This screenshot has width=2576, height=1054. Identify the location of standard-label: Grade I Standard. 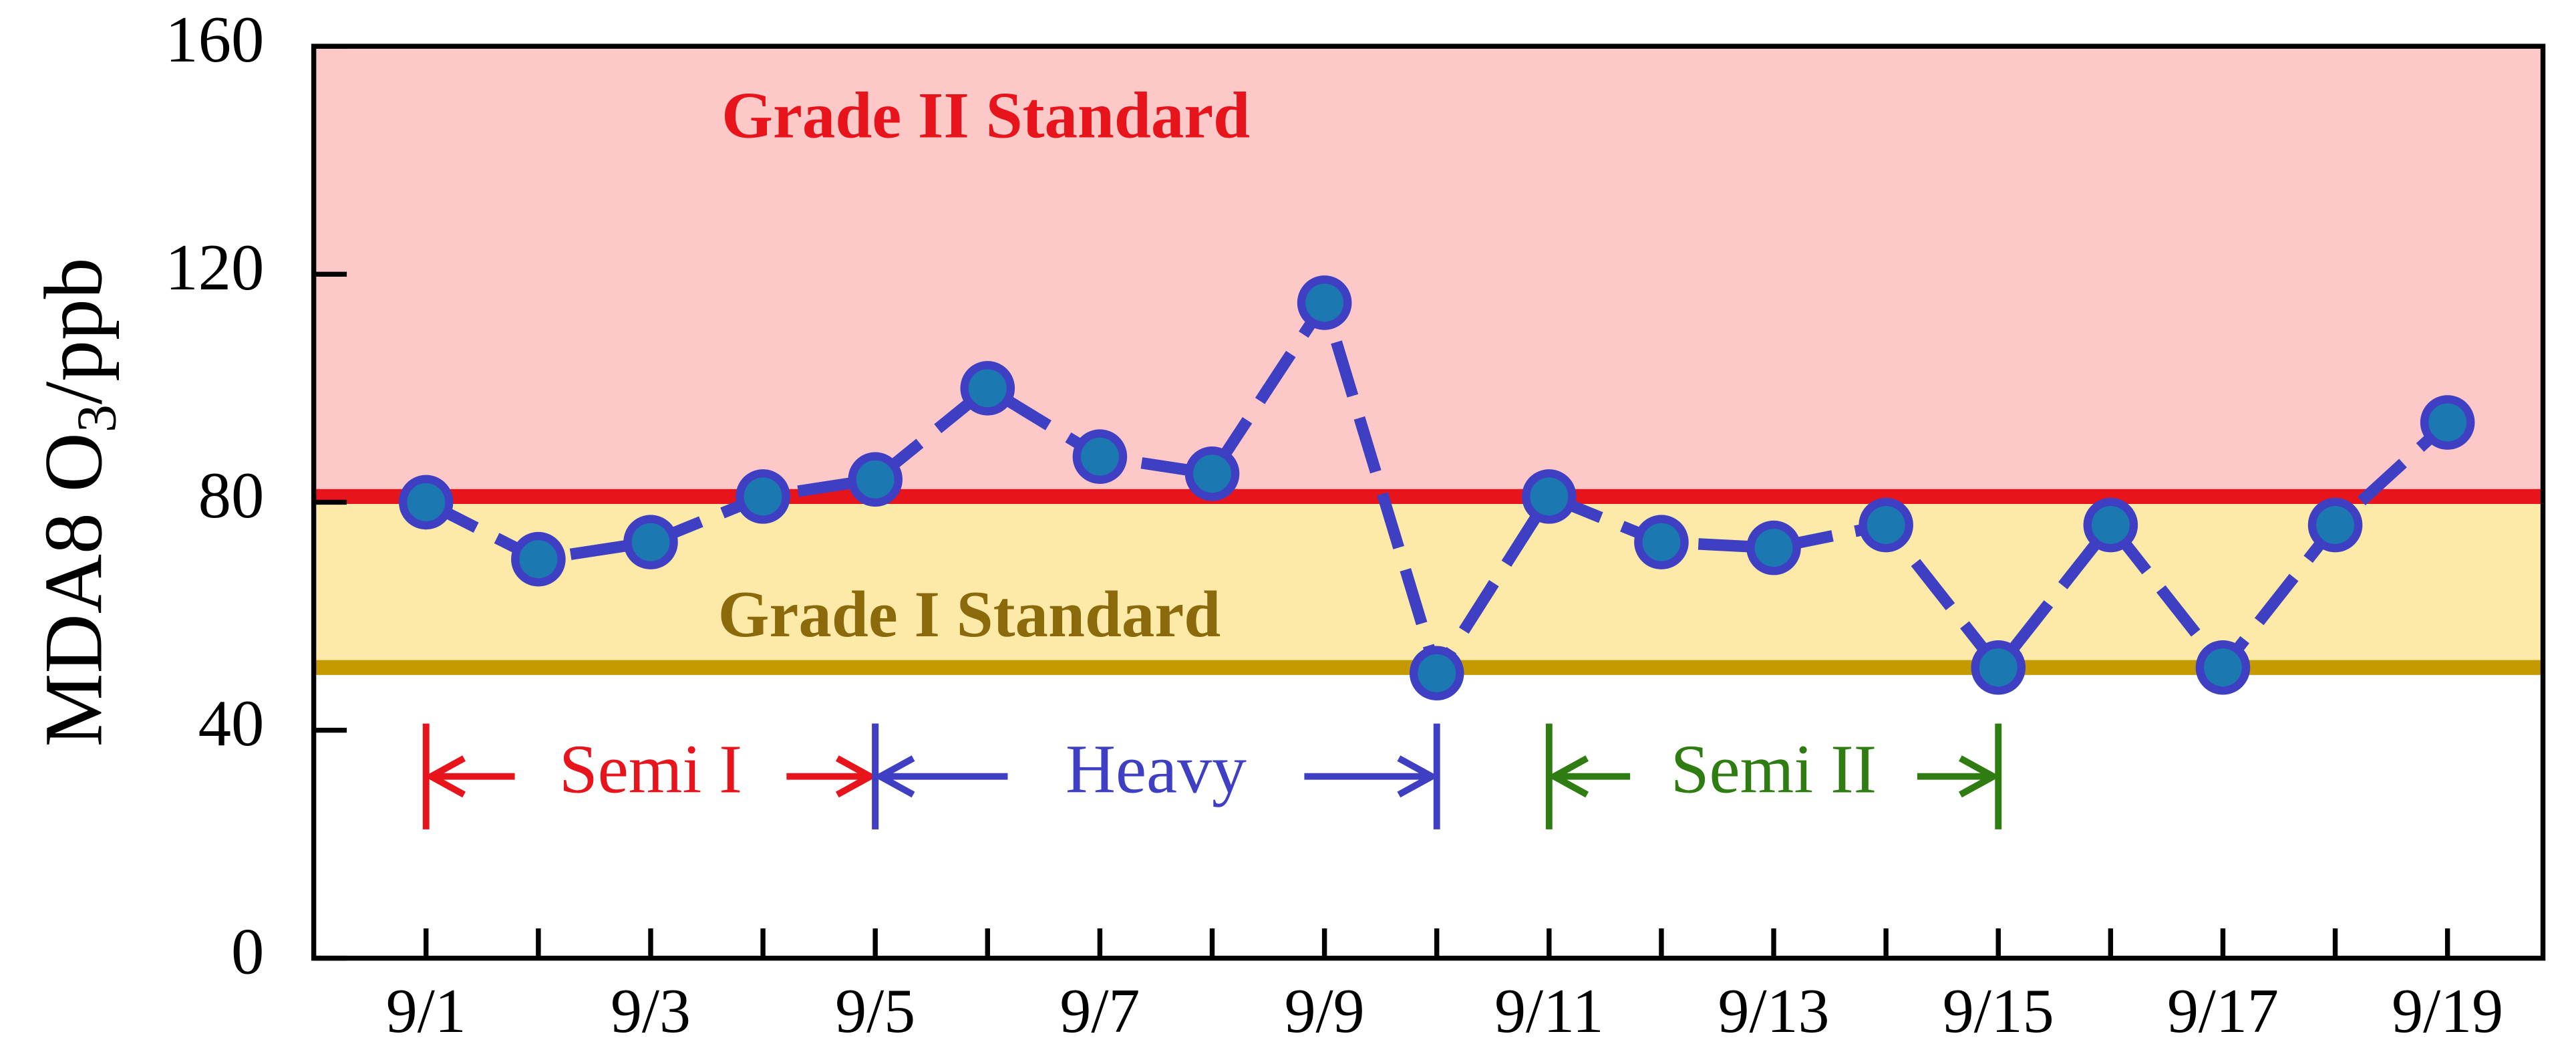
(969, 614).